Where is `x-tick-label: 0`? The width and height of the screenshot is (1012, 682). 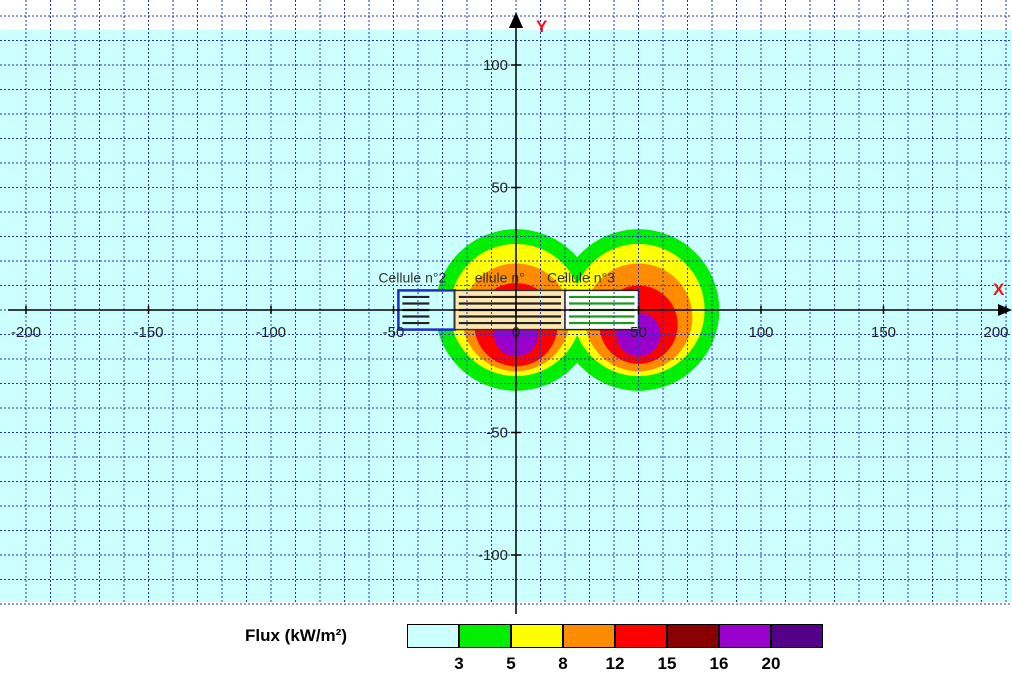
x-tick-label: 0 is located at coordinates (516, 332).